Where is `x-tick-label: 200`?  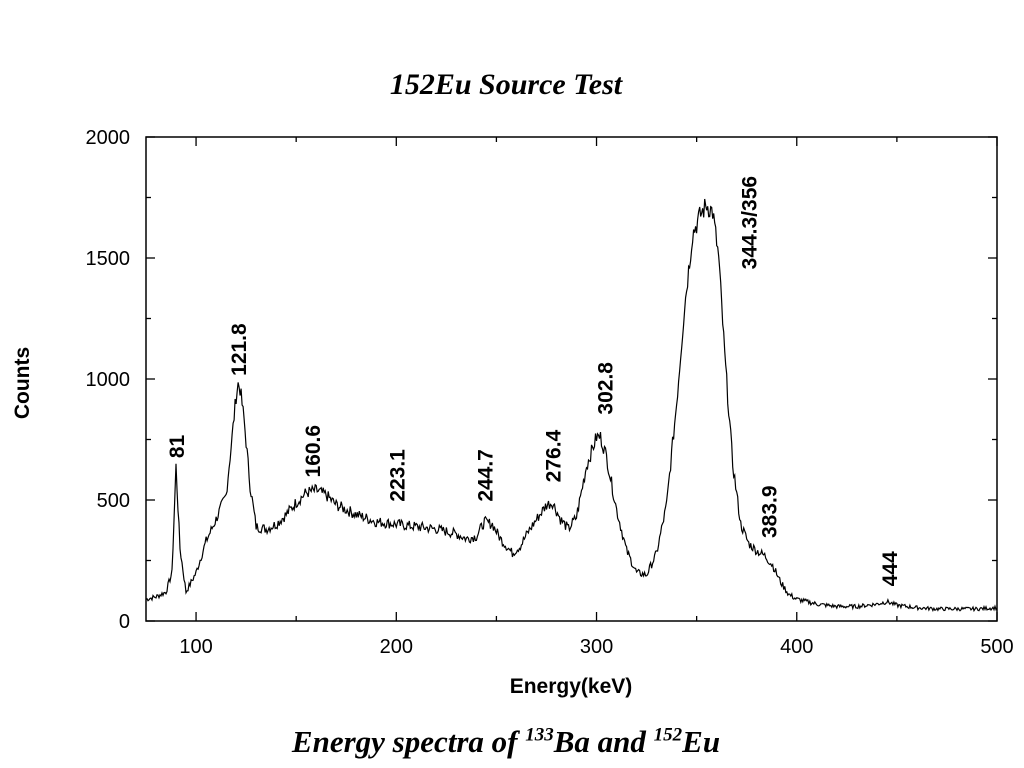
x-tick-label: 200 is located at coordinates (396, 647).